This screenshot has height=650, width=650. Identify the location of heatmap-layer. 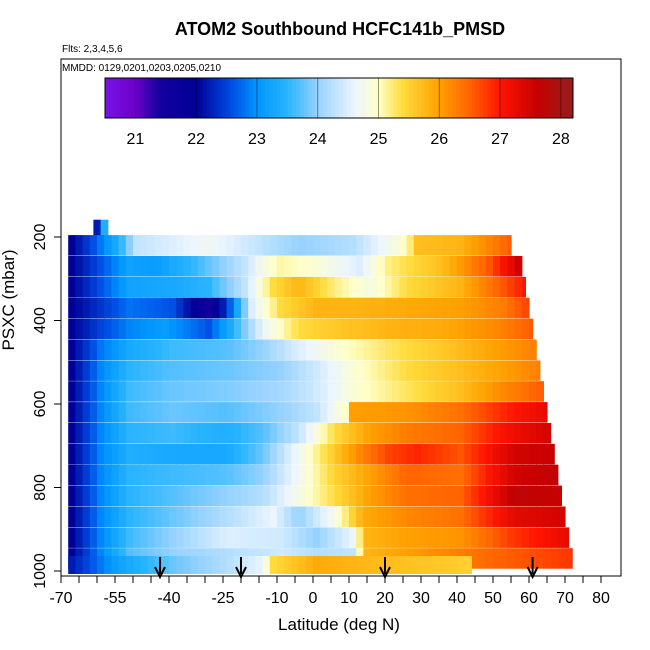
(101, 228).